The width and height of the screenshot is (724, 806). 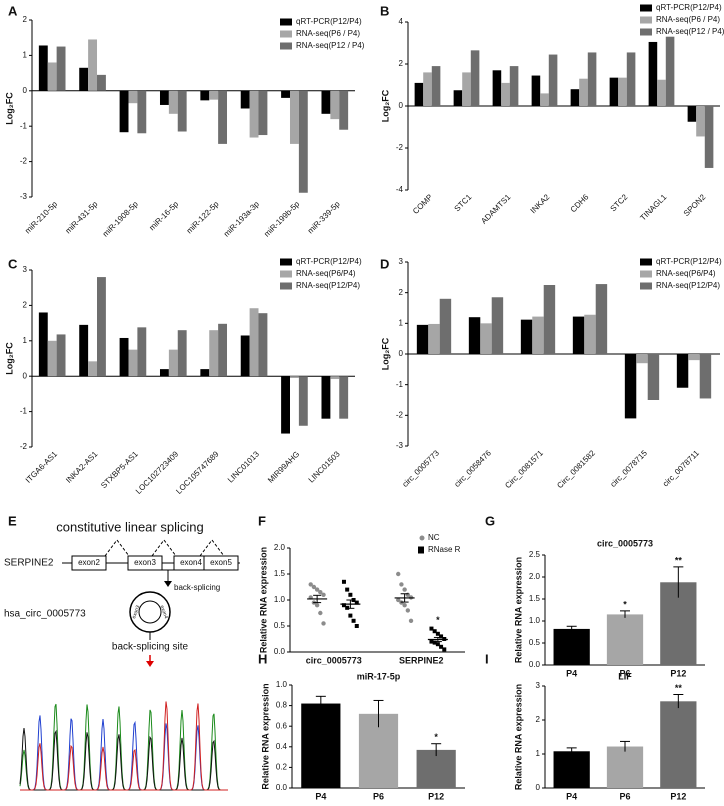 I want to click on y-tick-label: 0, so click(x=538, y=787).